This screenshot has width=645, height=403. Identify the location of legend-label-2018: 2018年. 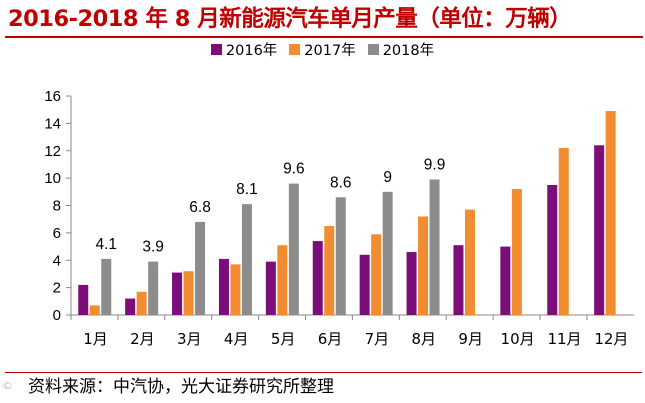
(408, 50).